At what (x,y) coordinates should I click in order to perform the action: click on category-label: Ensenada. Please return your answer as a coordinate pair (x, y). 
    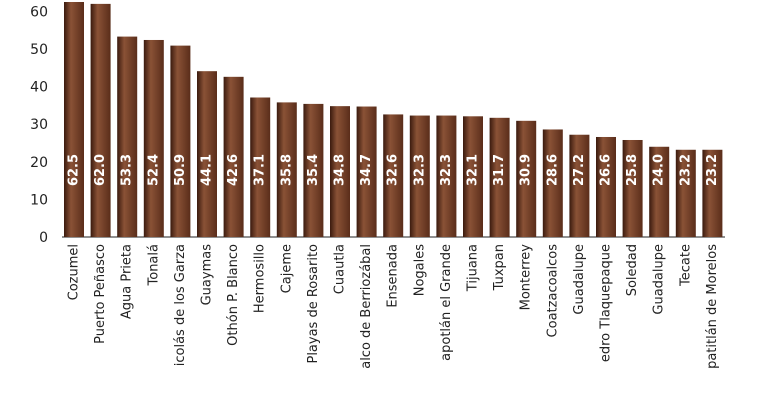
    Looking at the image, I should click on (393, 276).